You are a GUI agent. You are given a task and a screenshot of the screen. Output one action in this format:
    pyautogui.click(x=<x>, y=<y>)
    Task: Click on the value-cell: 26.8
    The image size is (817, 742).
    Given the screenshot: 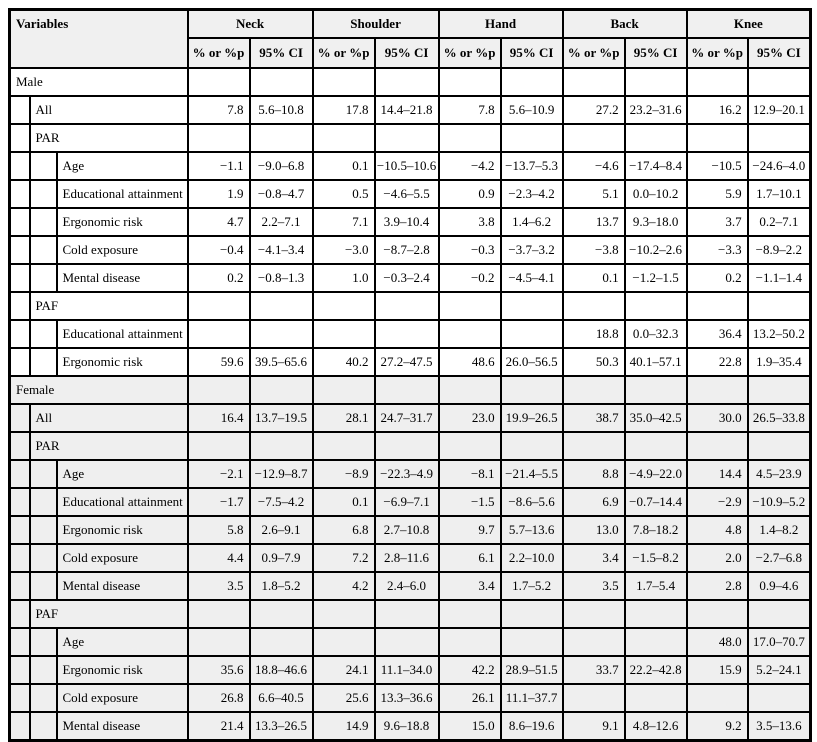 What is the action you would take?
    pyautogui.click(x=218, y=698)
    